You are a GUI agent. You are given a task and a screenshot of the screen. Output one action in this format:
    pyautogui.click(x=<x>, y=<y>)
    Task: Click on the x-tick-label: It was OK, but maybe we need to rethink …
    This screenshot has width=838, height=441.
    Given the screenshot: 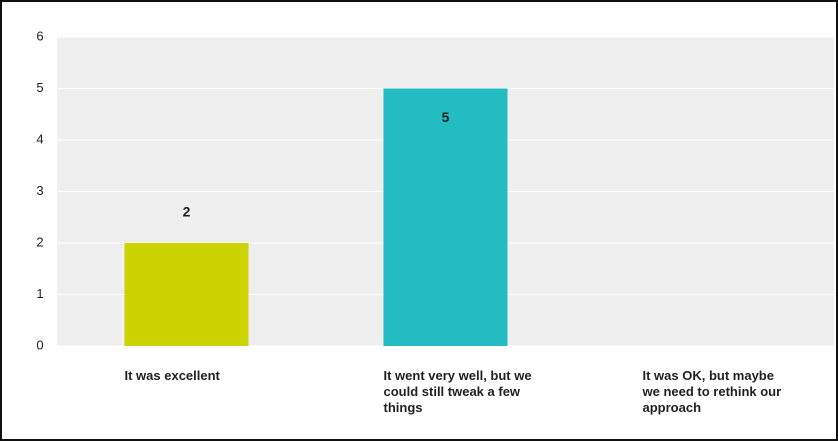 What is the action you would take?
    pyautogui.click(x=712, y=391)
    